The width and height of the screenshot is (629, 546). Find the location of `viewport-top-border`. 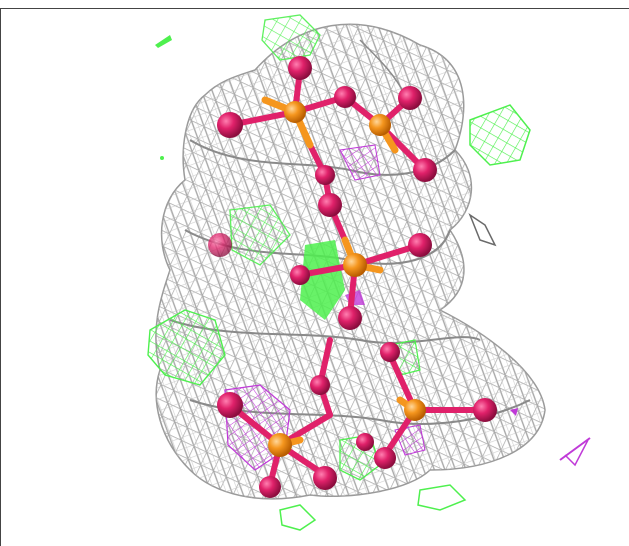

viewport-top-border is located at coordinates (314, 8).